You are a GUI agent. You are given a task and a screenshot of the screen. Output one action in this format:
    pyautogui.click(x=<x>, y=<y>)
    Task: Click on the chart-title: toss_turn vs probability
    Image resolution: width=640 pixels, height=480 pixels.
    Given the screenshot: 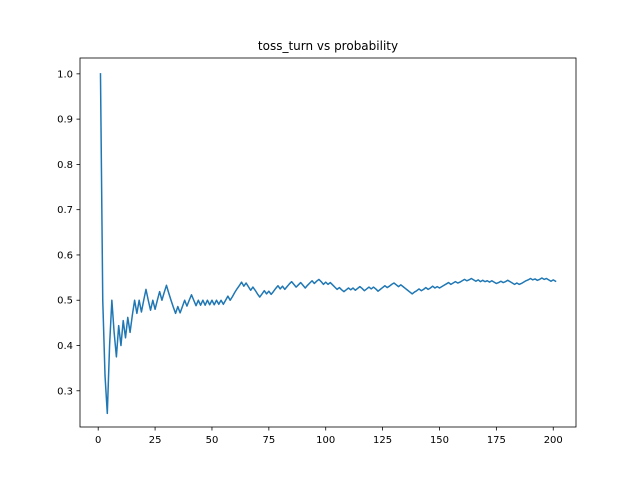 What is the action you would take?
    pyautogui.click(x=328, y=46)
    